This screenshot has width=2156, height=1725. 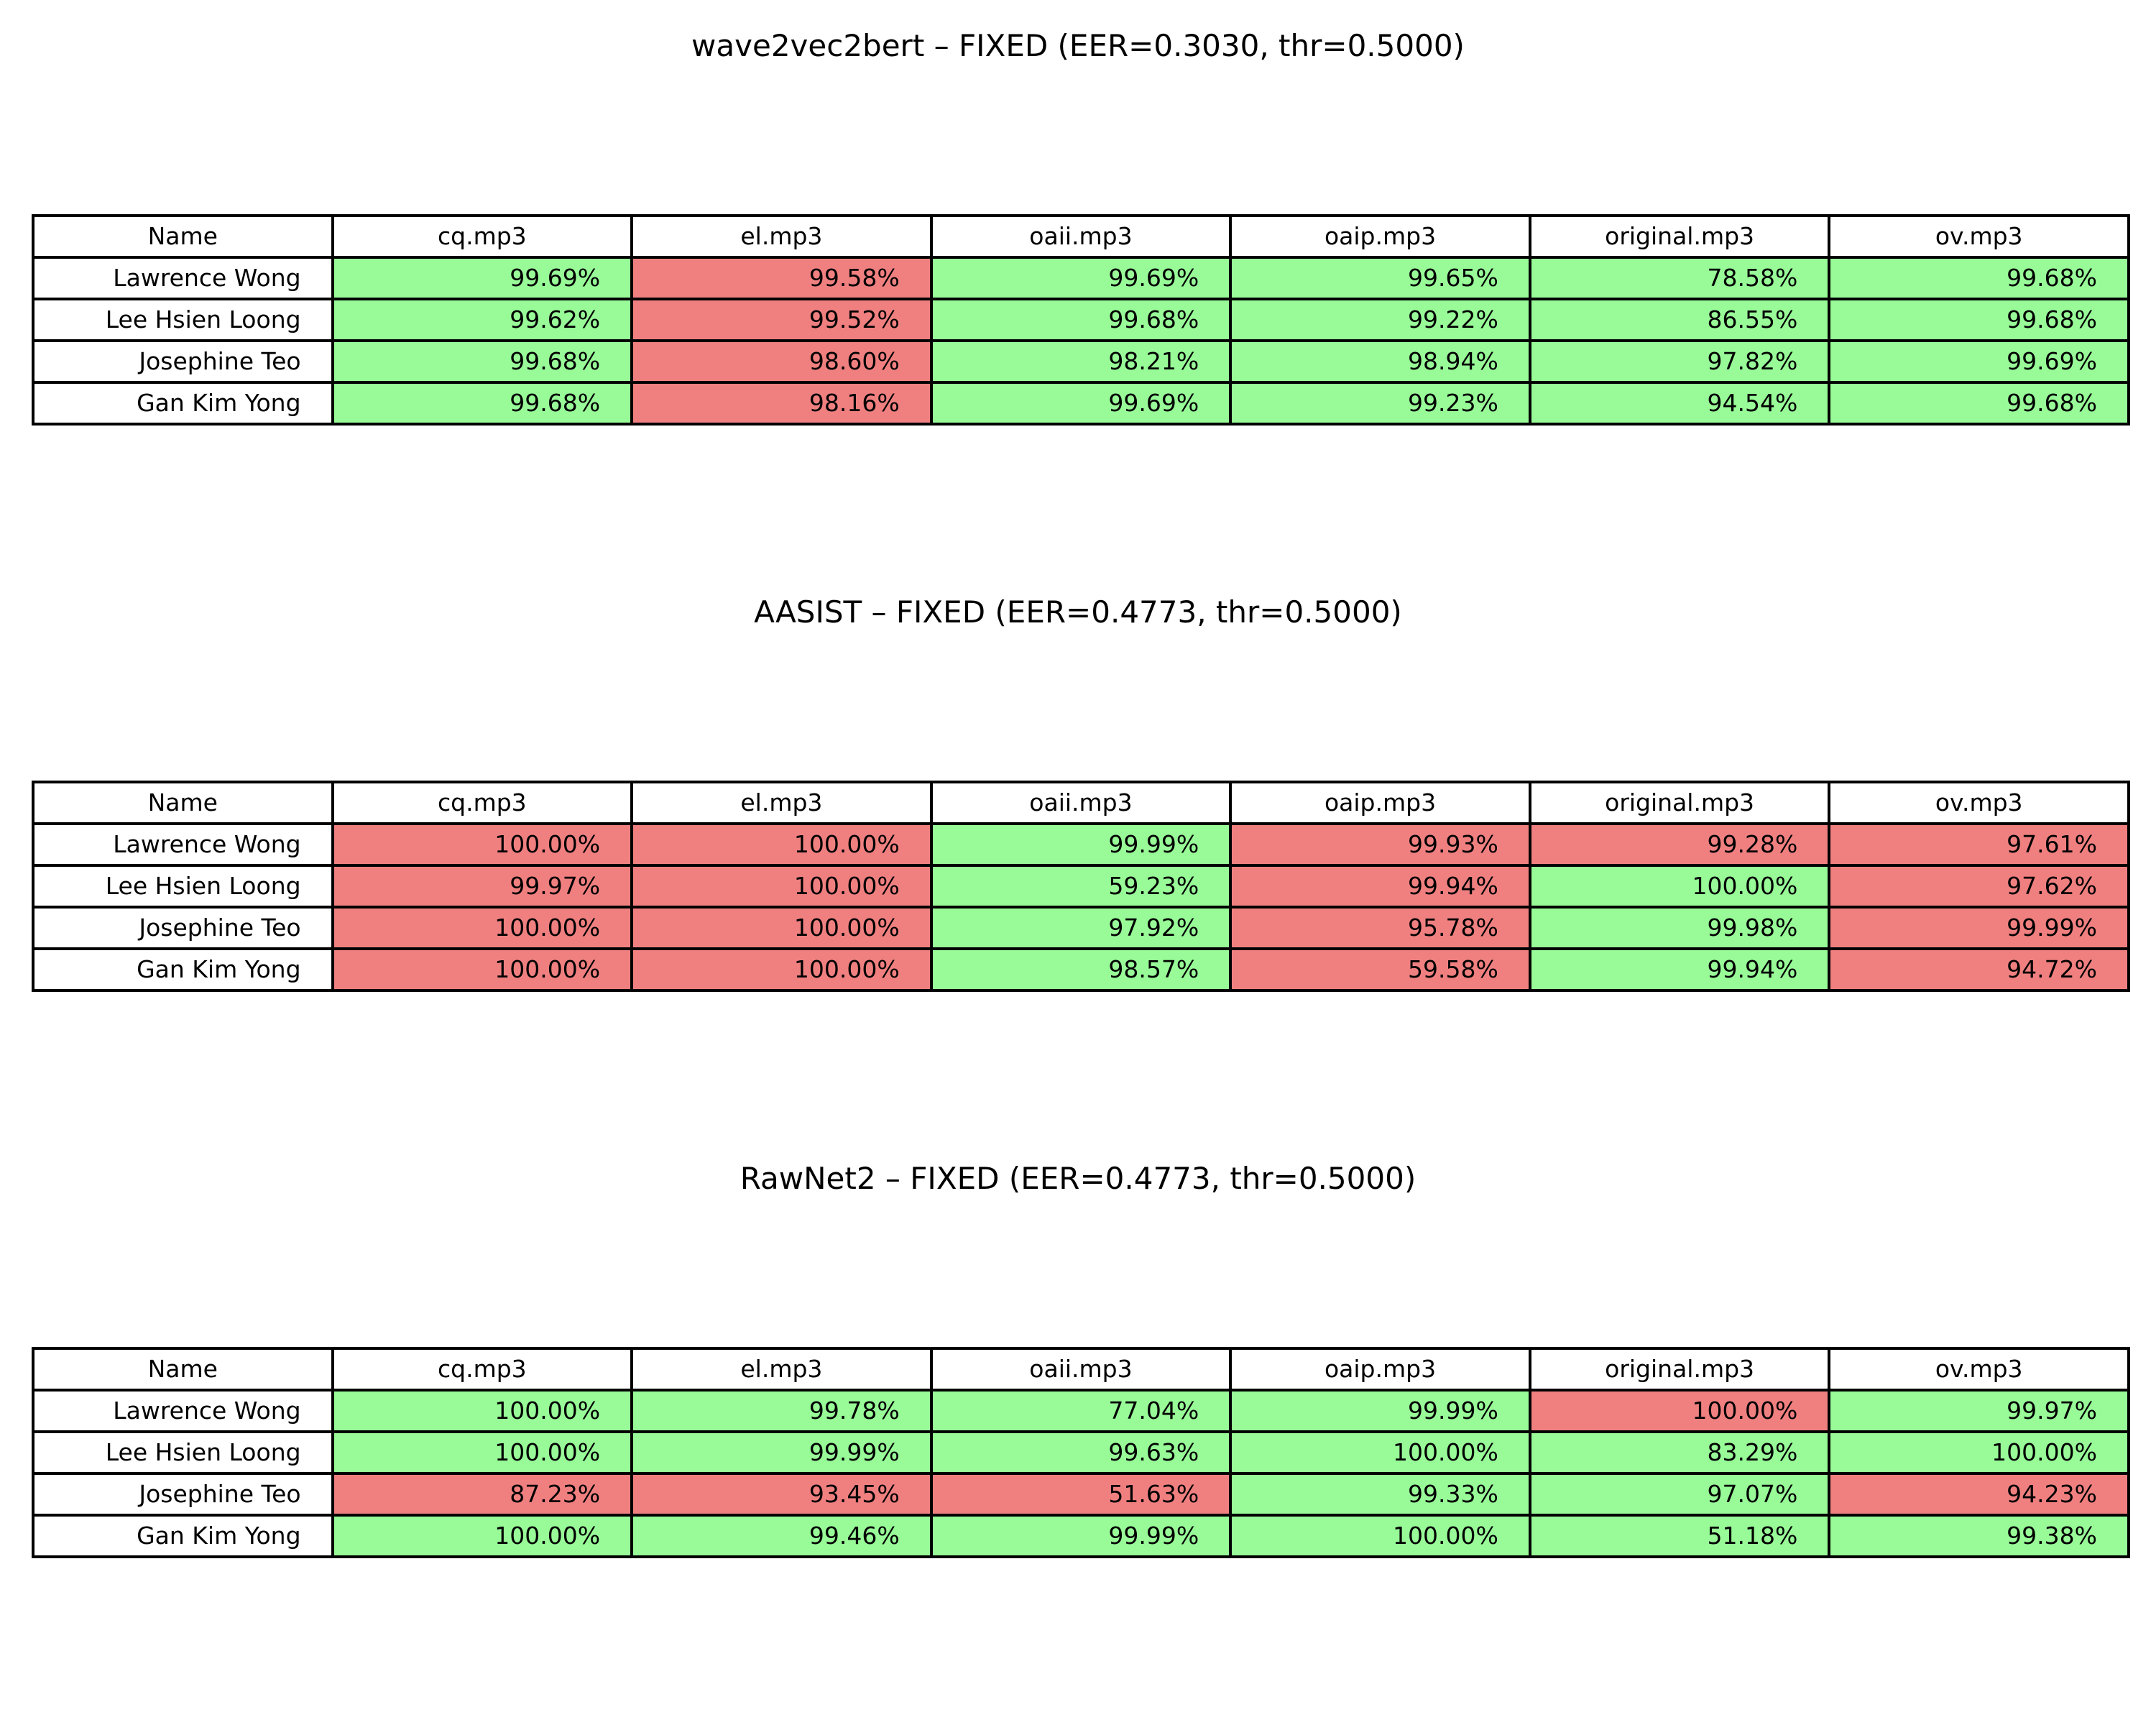 I want to click on score-cell: 99.98%, so click(x=1679, y=928).